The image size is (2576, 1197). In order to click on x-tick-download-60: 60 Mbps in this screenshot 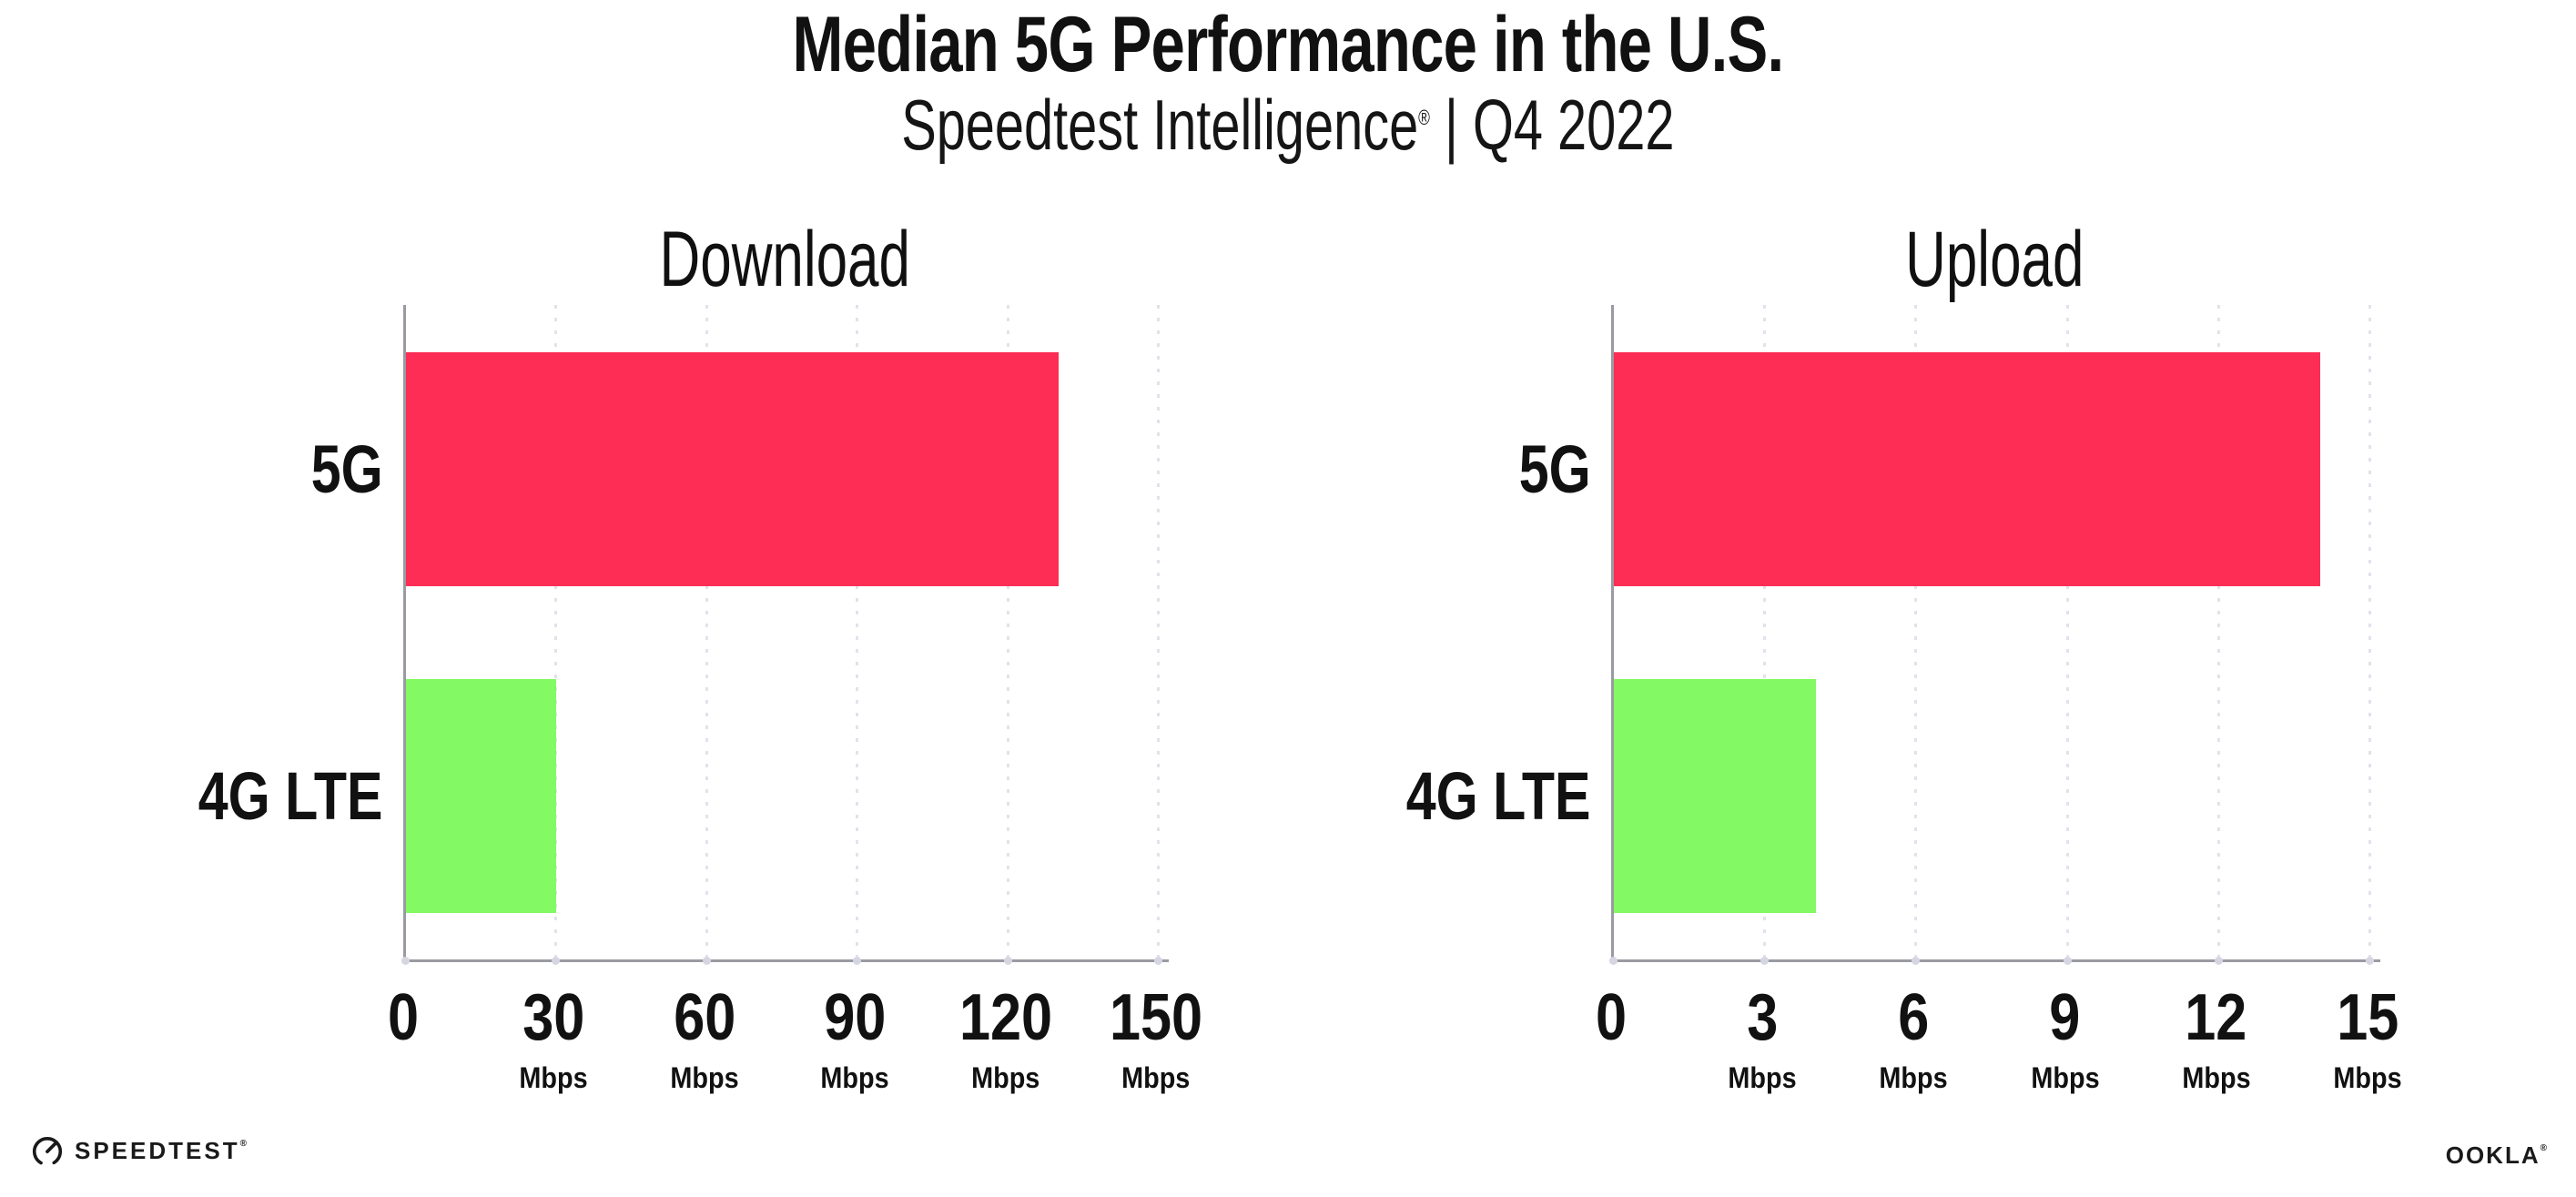, I will do `click(704, 1038)`.